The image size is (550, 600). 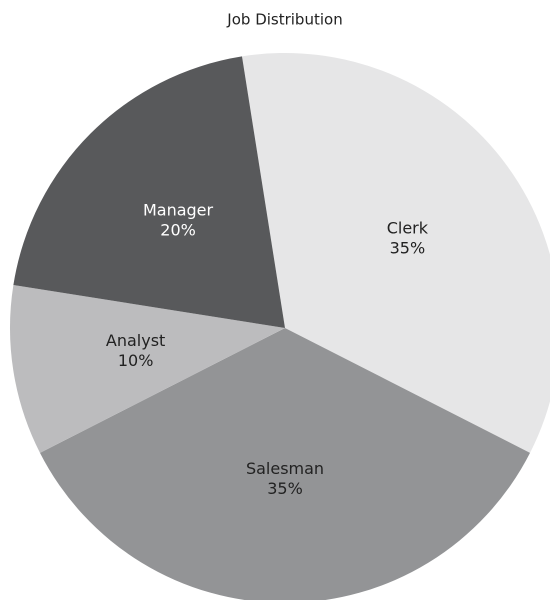 I want to click on slice-label: Salesman, so click(x=285, y=468).